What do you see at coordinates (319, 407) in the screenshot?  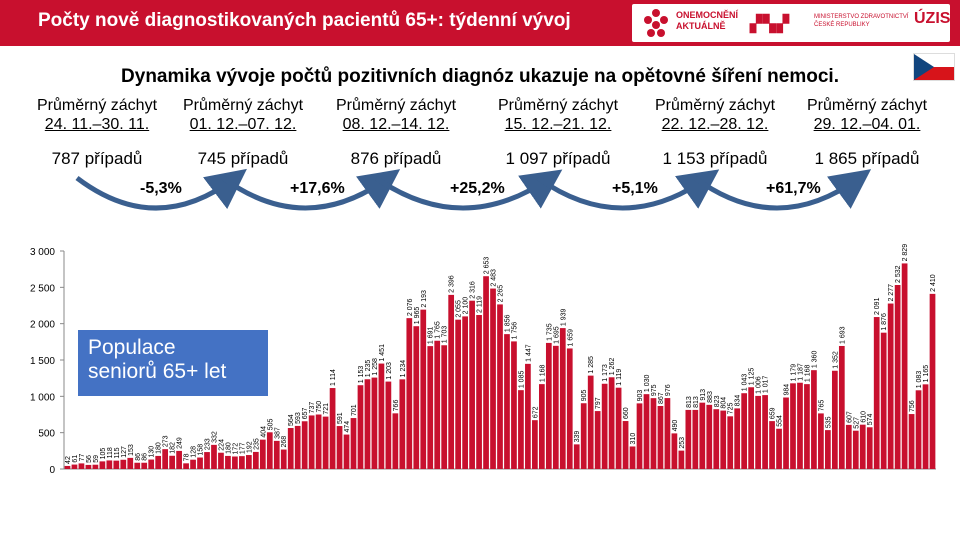 I see `bar-value-label: 750` at bounding box center [319, 407].